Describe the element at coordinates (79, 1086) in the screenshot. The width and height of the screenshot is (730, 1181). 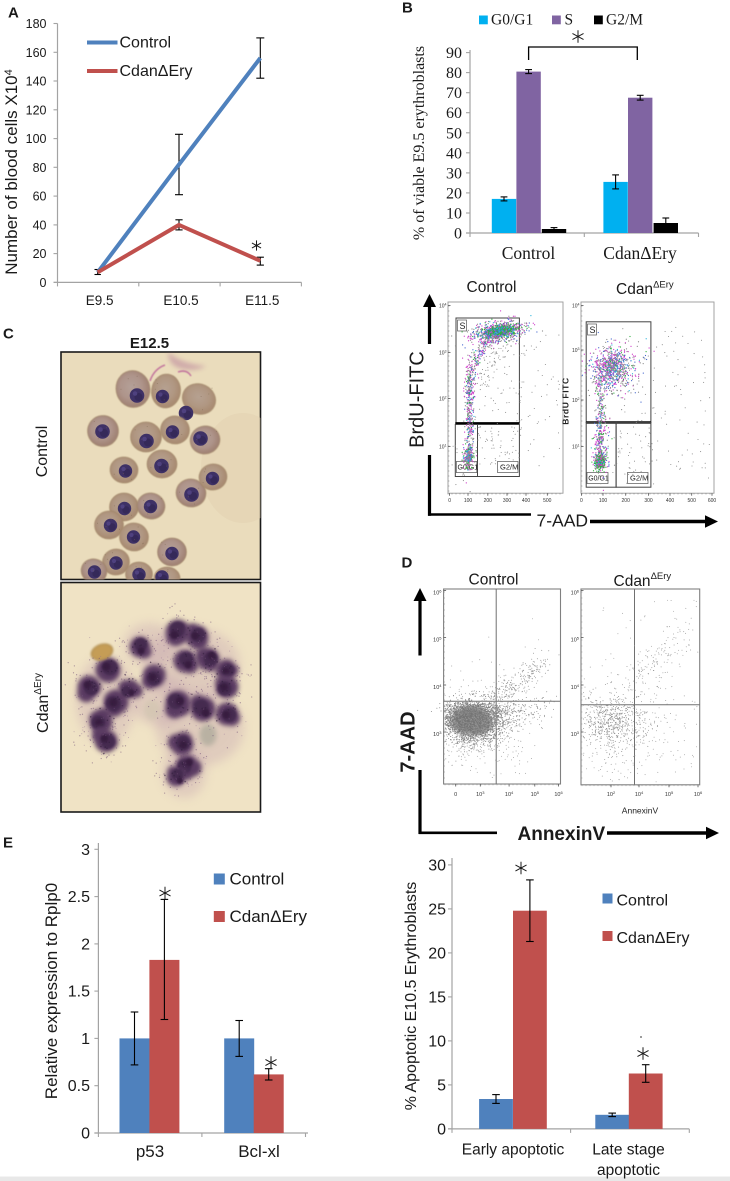
I see `svg-text: 0.5` at that location.